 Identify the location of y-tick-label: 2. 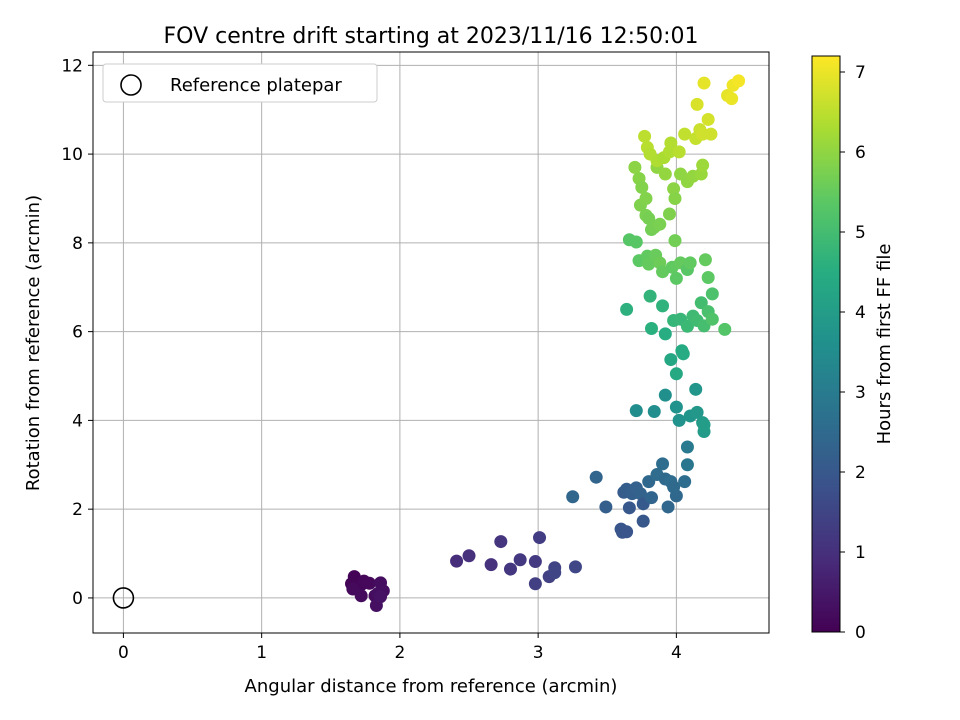
(77, 510).